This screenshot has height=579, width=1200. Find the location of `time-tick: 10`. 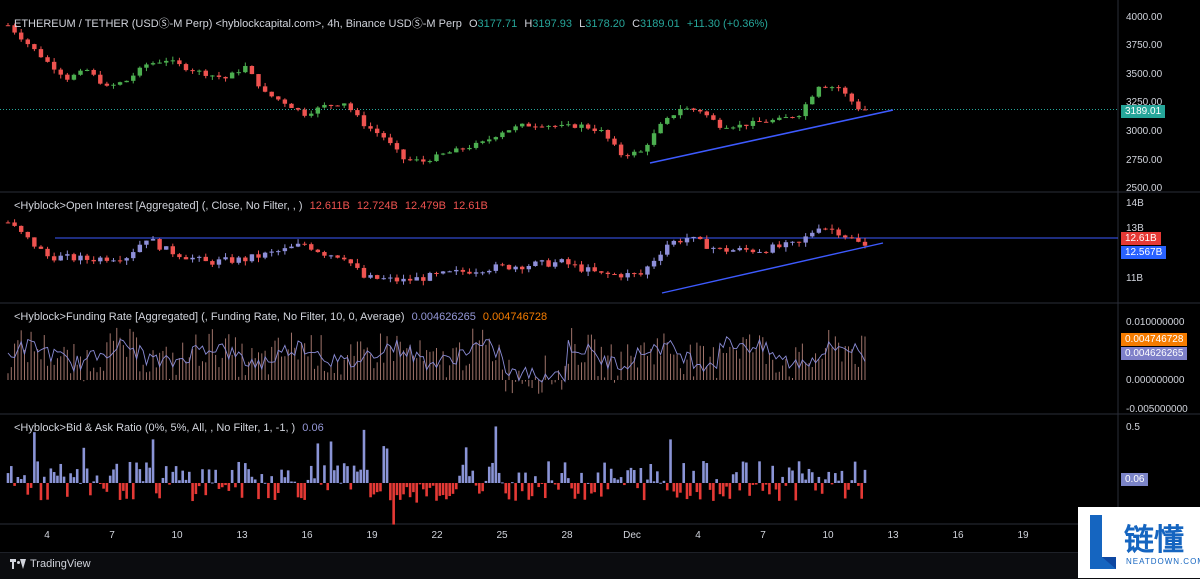

time-tick: 10 is located at coordinates (177, 535).